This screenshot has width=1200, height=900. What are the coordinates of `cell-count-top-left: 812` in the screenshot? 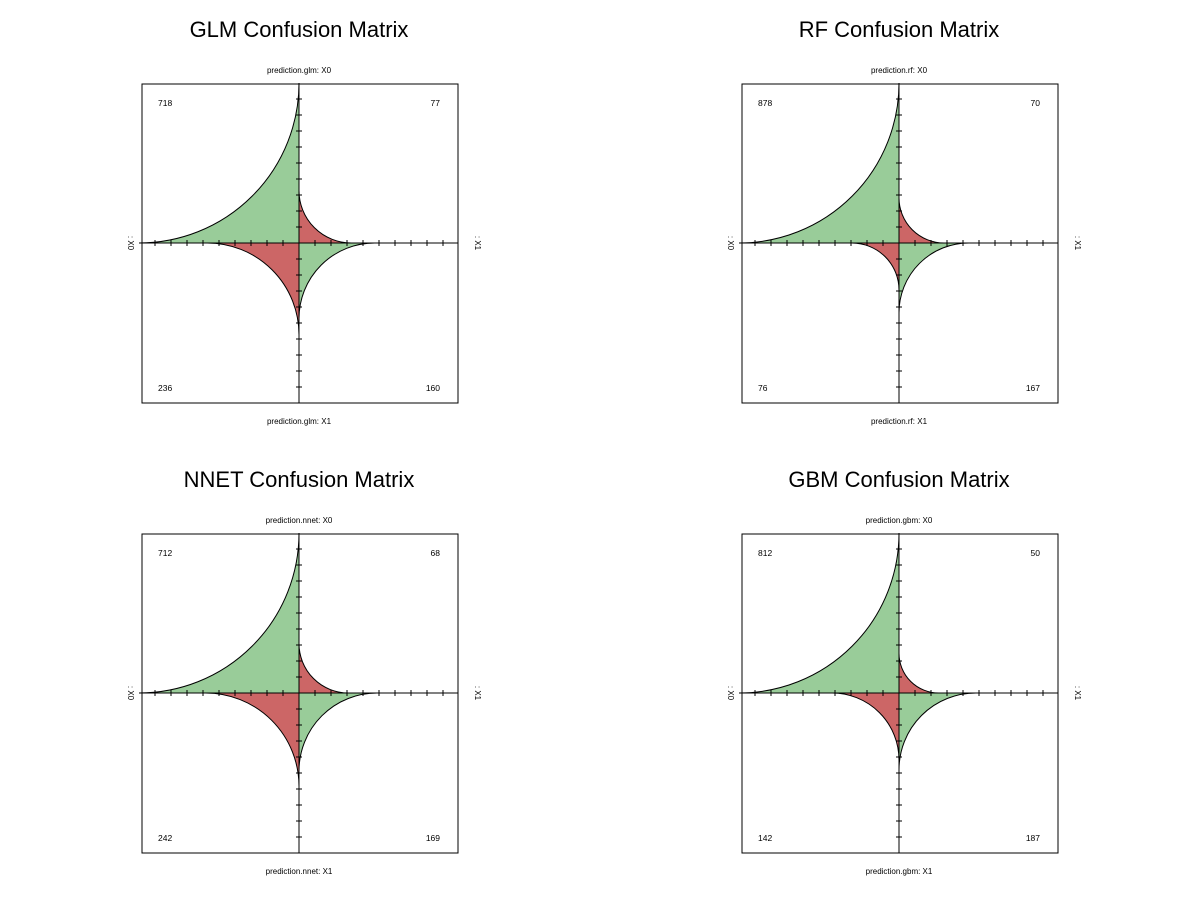 It's located at (765, 553).